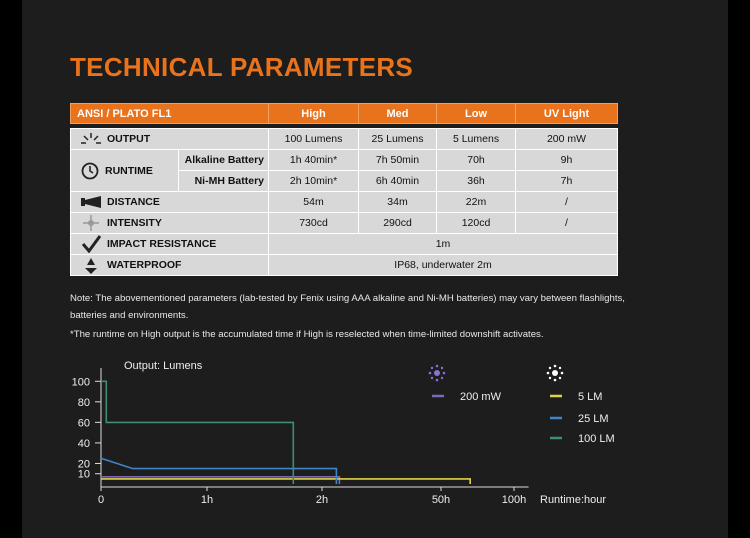 This screenshot has width=750, height=538. I want to click on y-tick-label: 40, so click(84, 444).